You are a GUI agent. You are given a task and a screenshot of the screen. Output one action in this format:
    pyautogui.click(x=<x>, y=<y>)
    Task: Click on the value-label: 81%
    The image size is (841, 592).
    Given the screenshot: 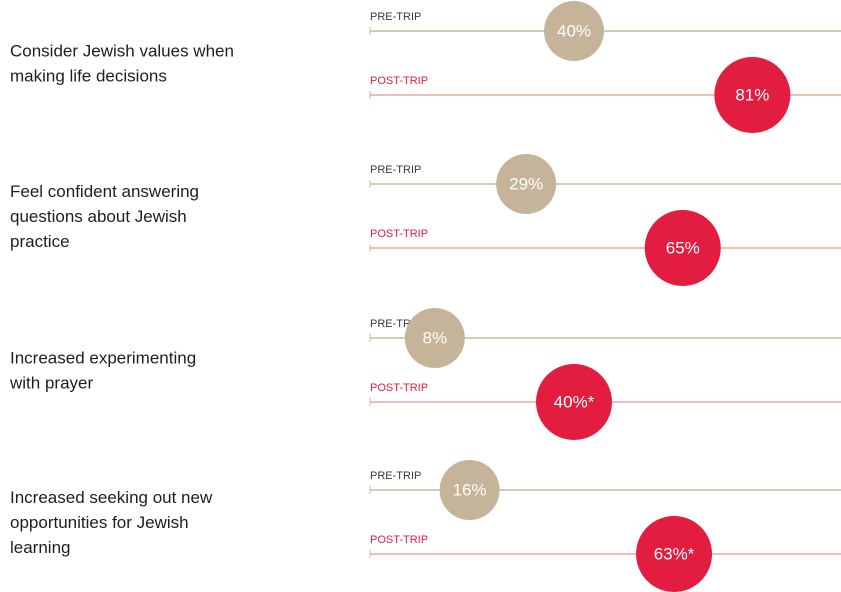 What is the action you would take?
    pyautogui.click(x=752, y=94)
    